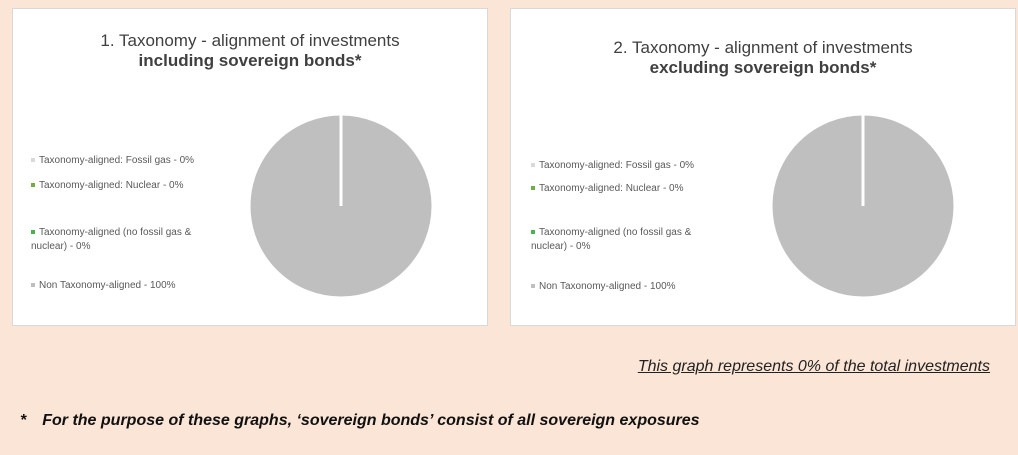  Describe the element at coordinates (23, 420) in the screenshot. I see `footnote-marker: *` at that location.